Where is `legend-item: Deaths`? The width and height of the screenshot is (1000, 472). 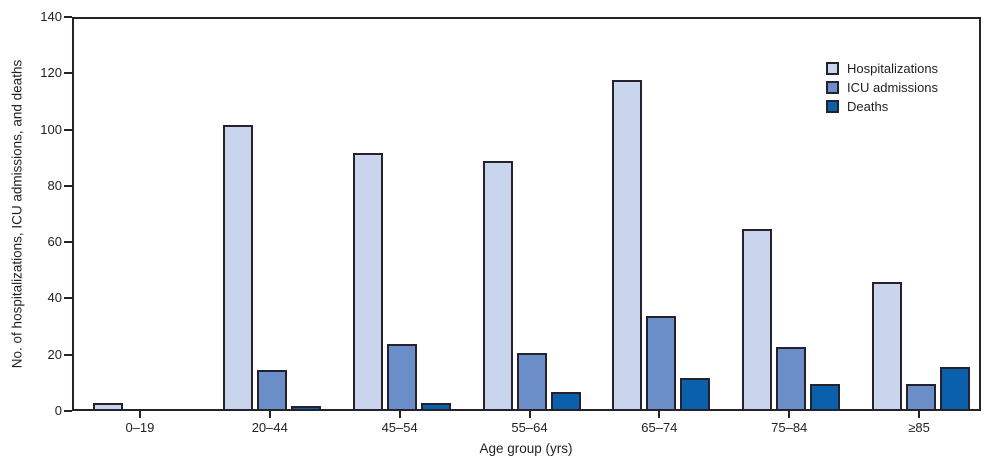
legend-item: Deaths is located at coordinates (882, 106).